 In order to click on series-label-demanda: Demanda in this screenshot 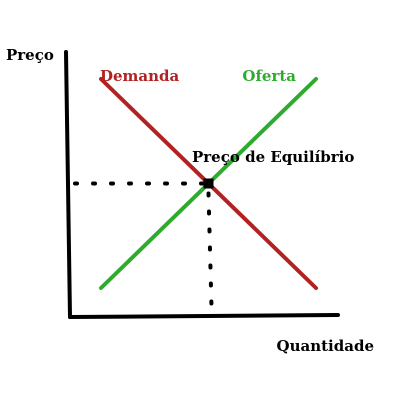, I will do `click(140, 76)`.